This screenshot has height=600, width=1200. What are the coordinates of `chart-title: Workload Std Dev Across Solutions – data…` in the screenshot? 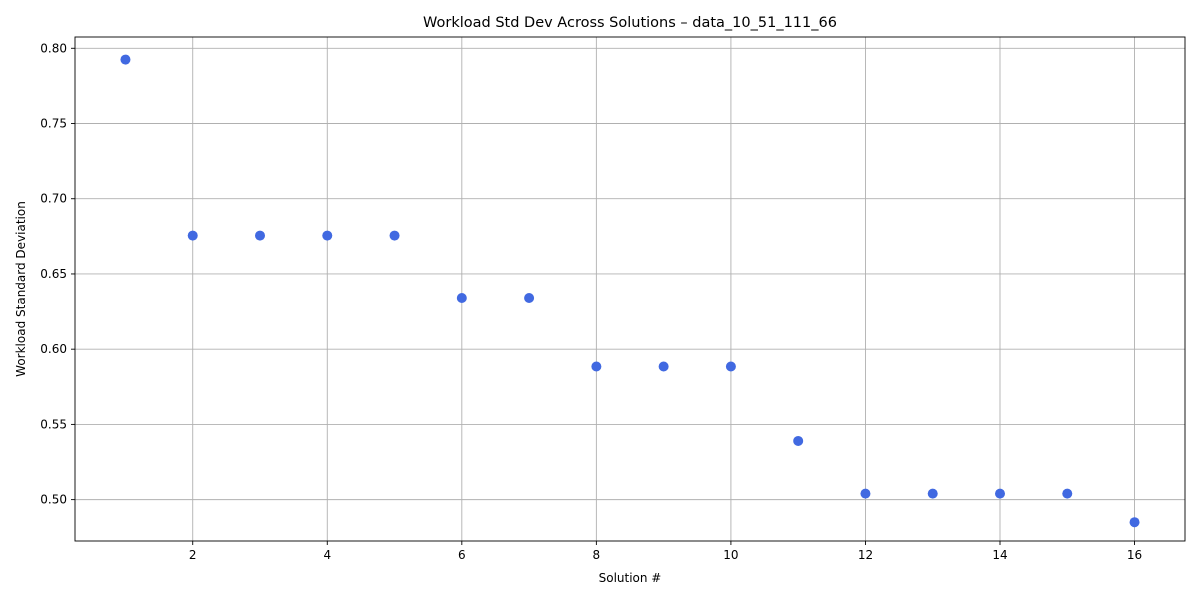 It's located at (630, 23).